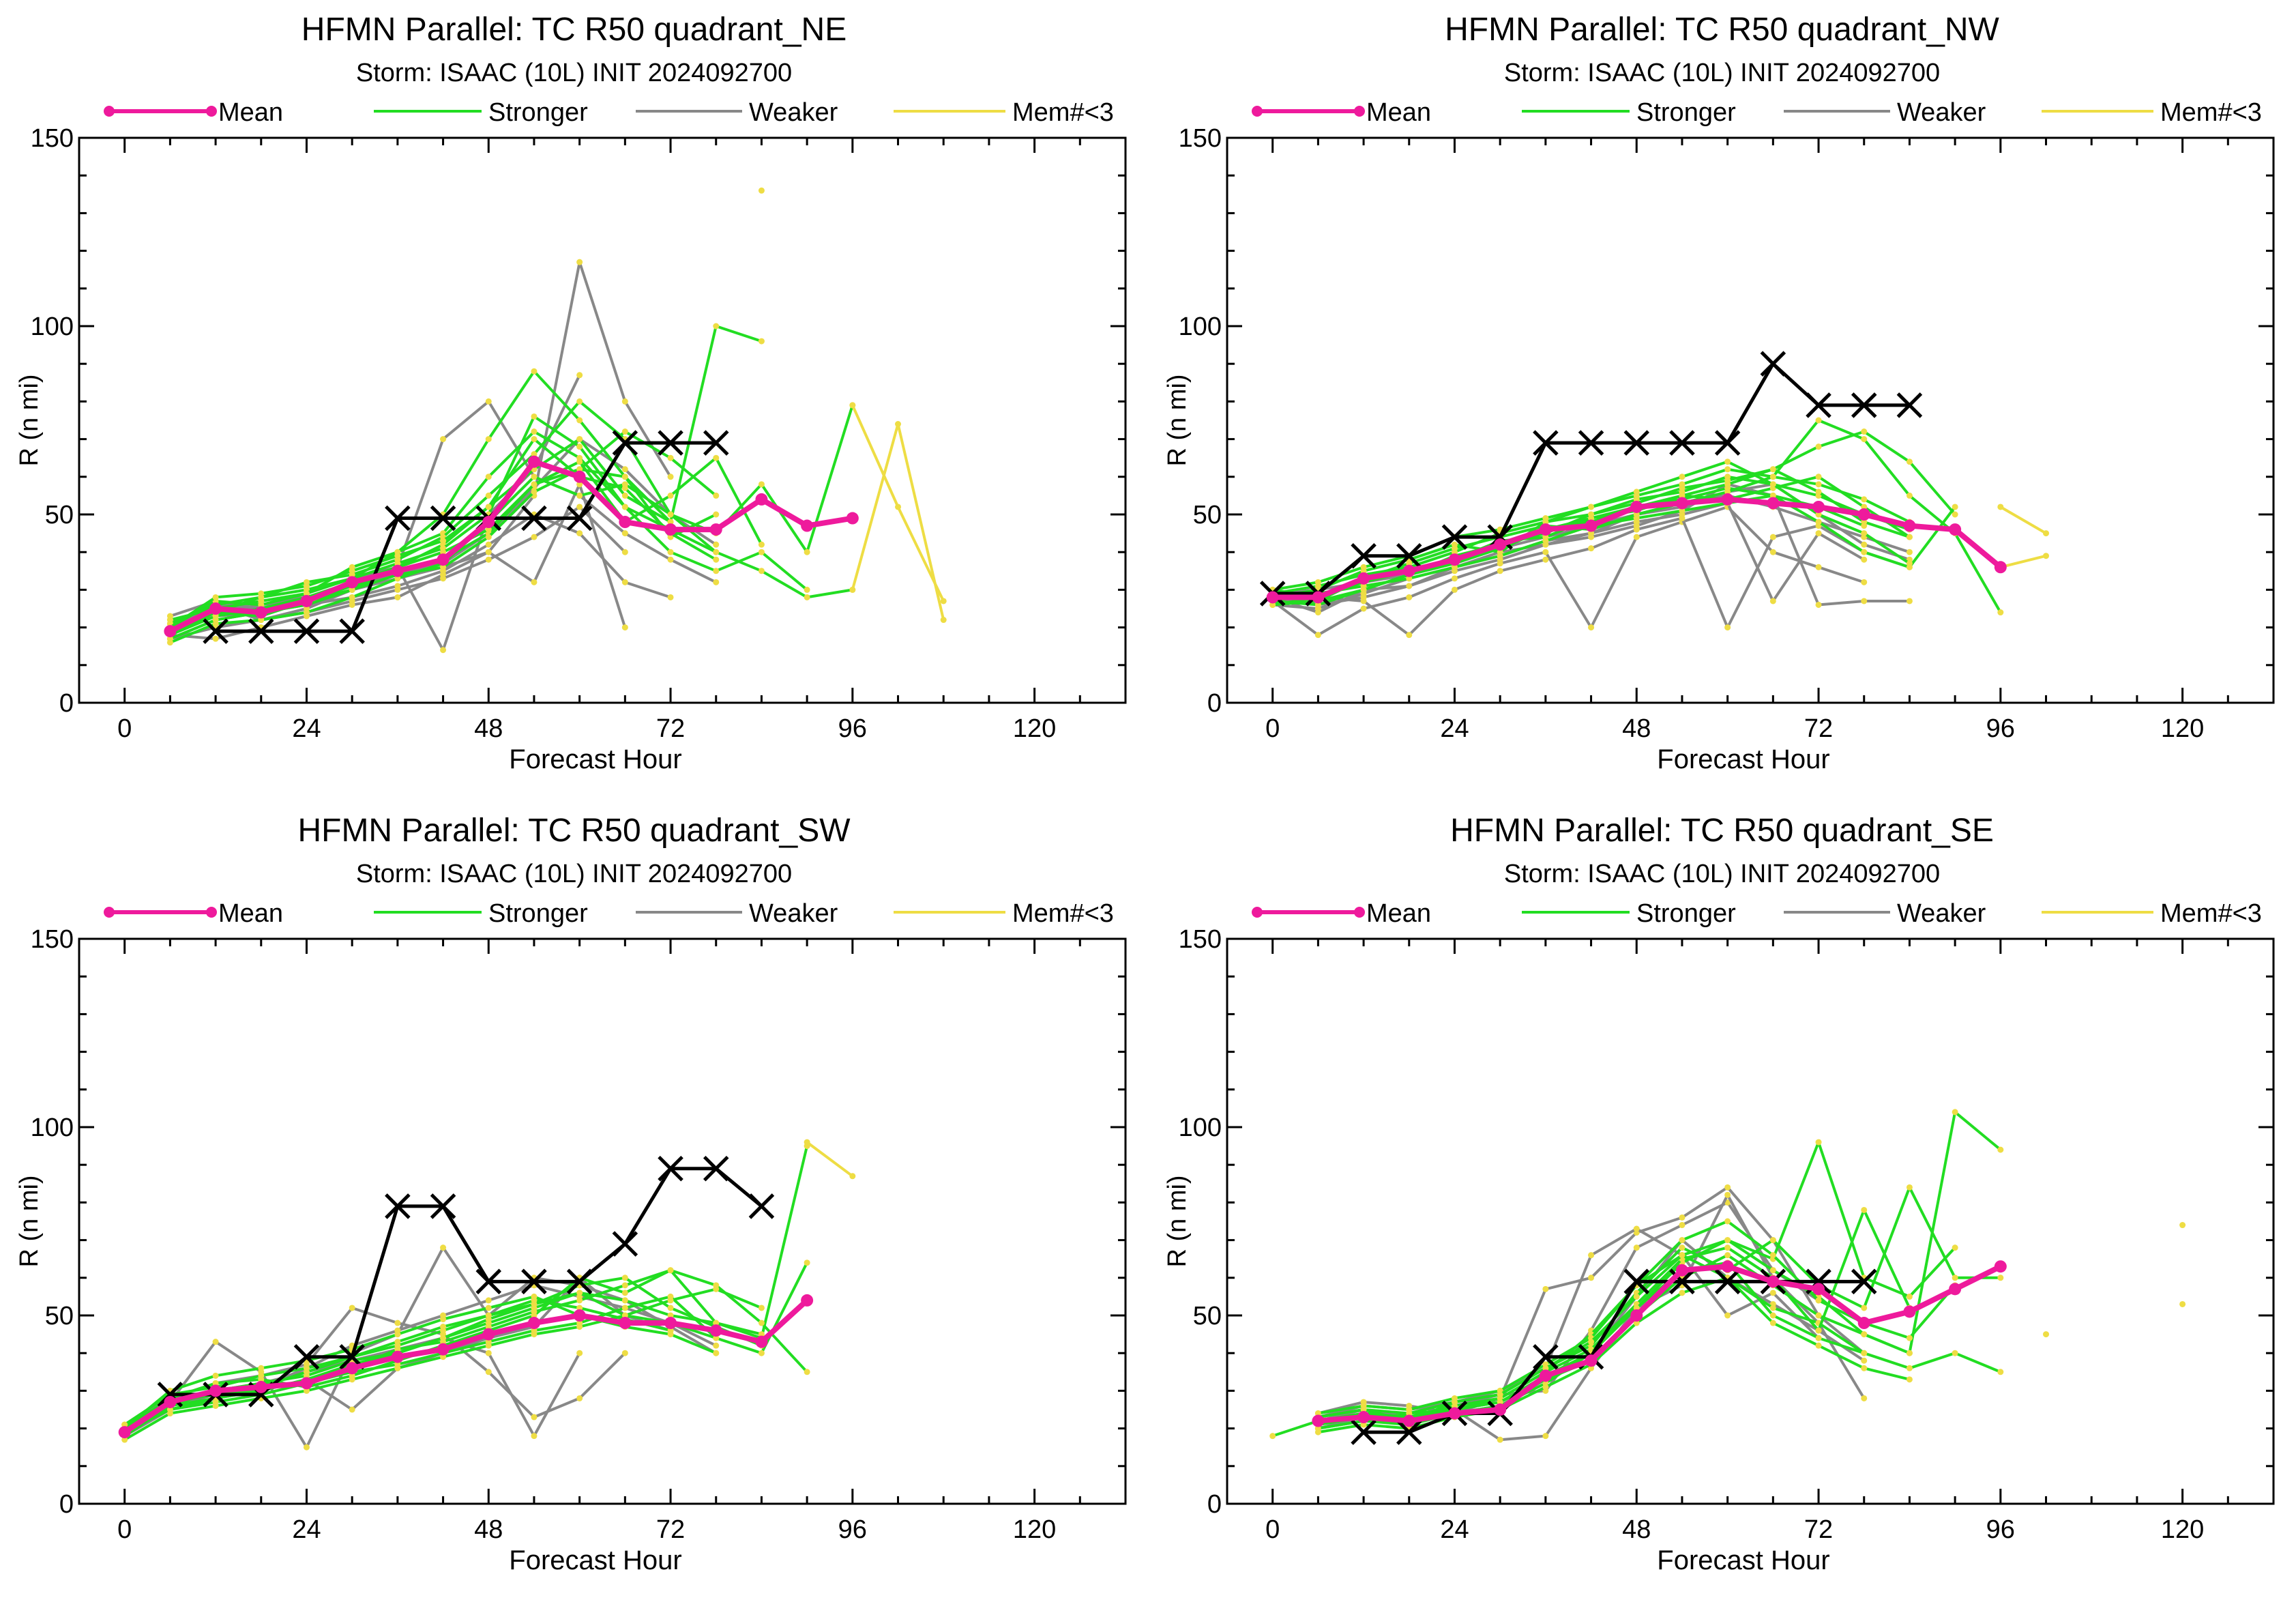 Image resolution: width=2296 pixels, height=1602 pixels. I want to click on mean-line, so click(511, 546).